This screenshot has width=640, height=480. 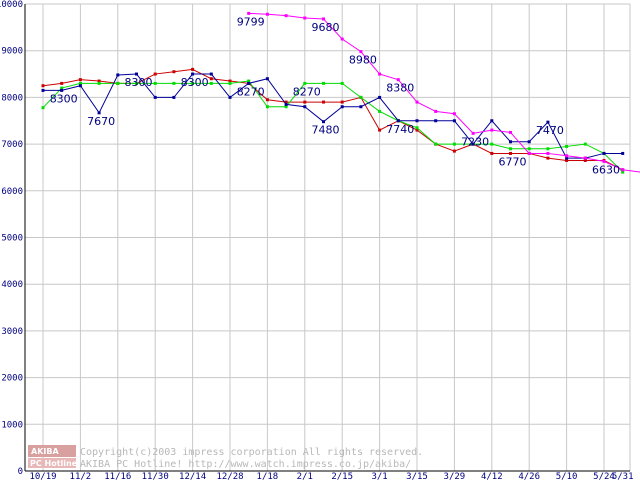 I want to click on x-tick-label: 11/2, so click(x=81, y=476).